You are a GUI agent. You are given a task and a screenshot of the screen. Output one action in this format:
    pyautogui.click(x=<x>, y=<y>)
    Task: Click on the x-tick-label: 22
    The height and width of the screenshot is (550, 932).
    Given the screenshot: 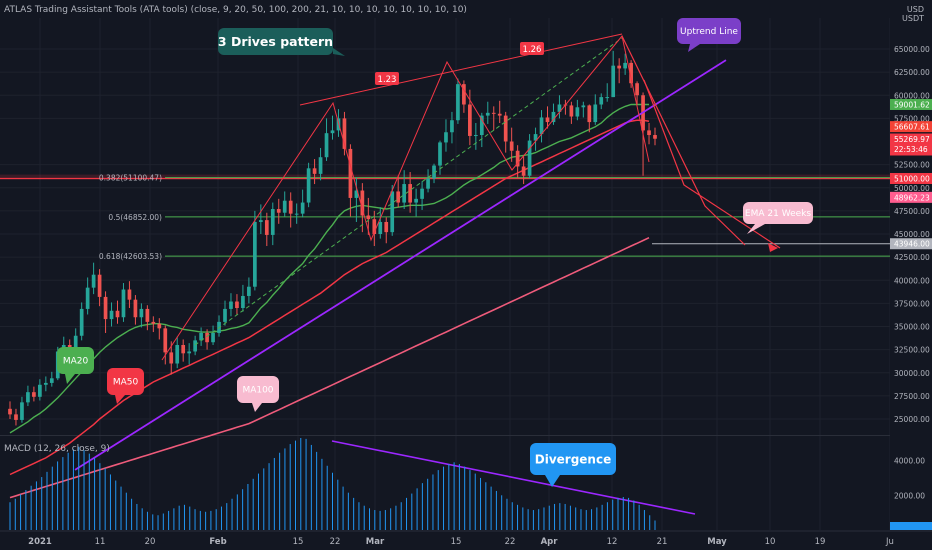 What is the action you would take?
    pyautogui.click(x=510, y=542)
    